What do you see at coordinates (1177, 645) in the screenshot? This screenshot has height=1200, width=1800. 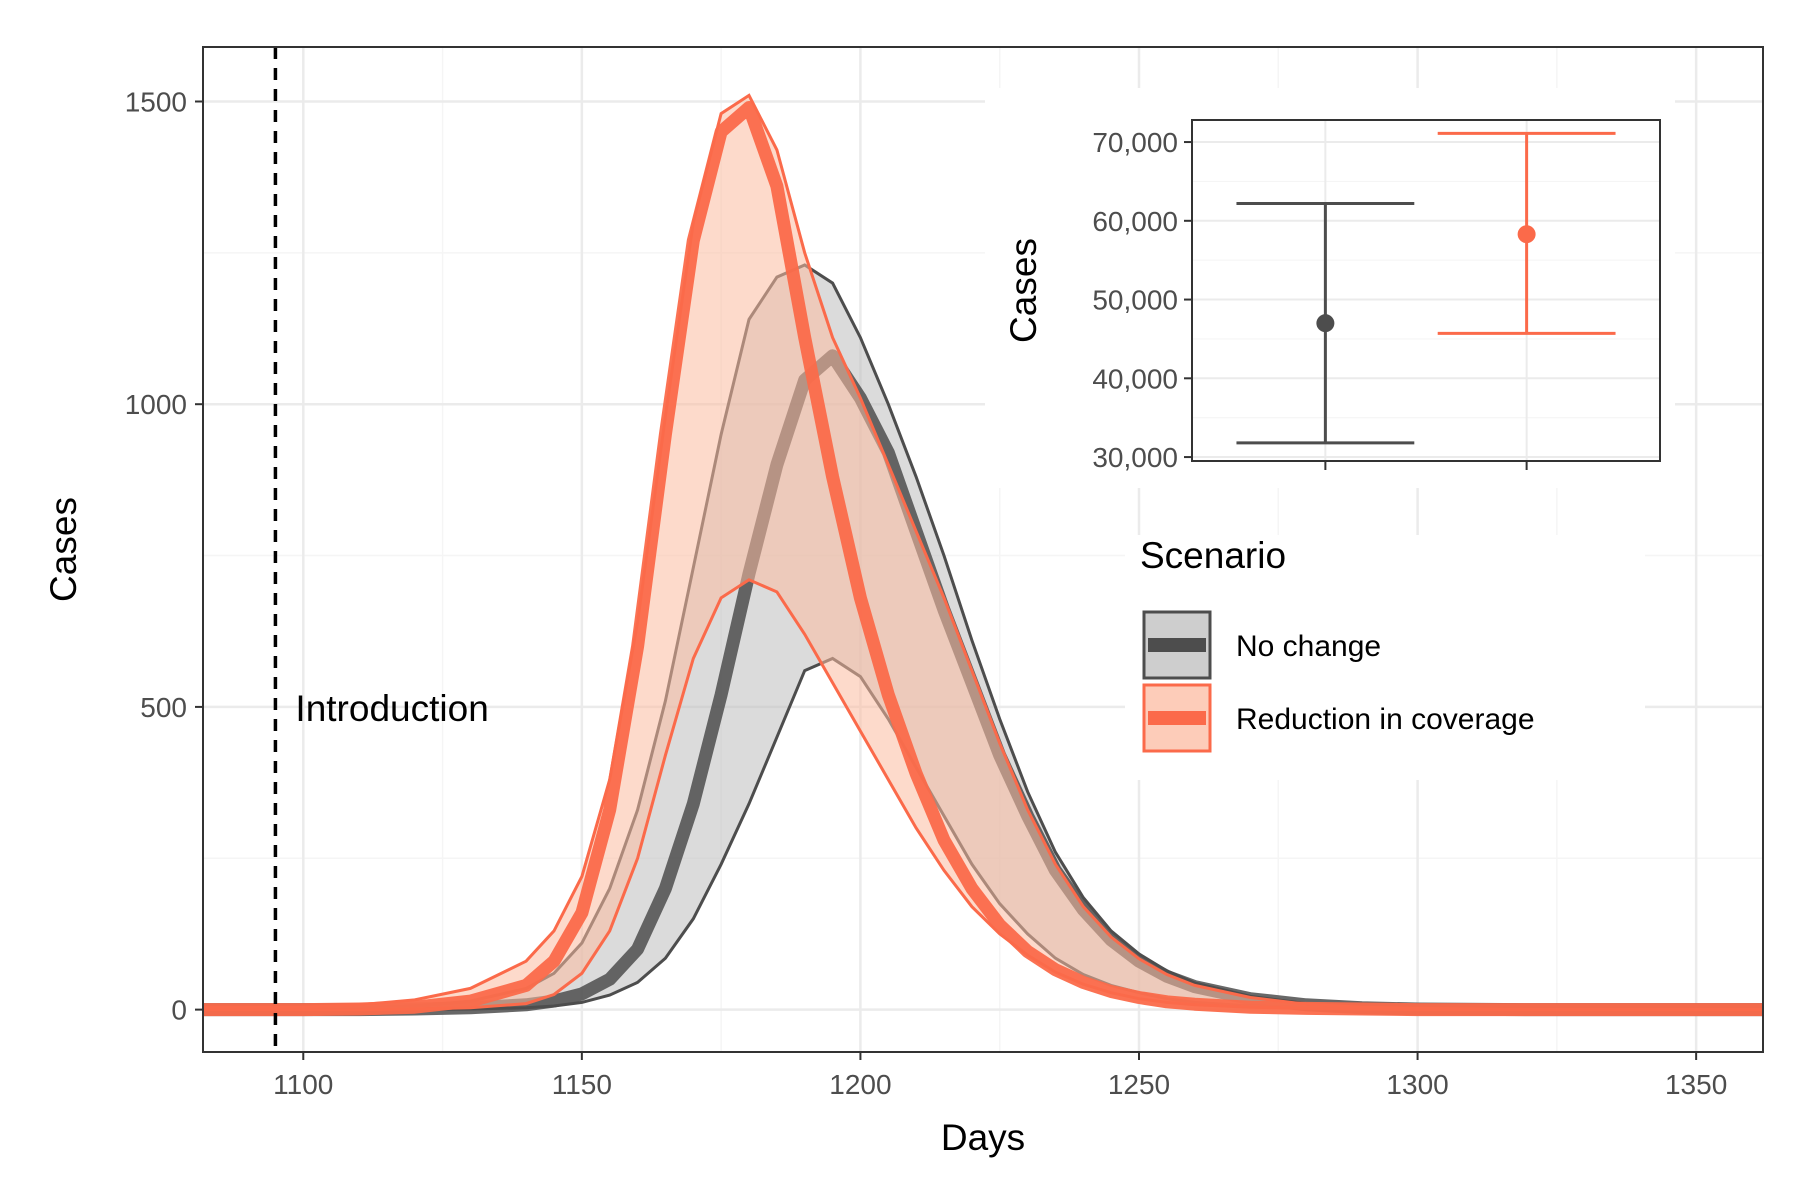 I see `legend-key-no-change` at bounding box center [1177, 645].